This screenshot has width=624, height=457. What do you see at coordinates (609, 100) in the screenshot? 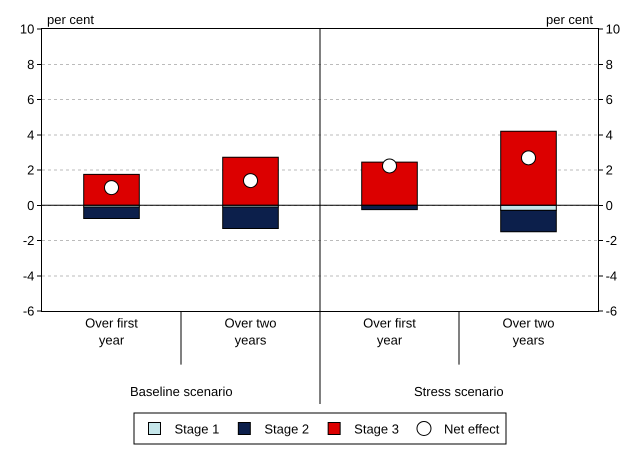
I see `y2-tick-label: 6` at bounding box center [609, 100].